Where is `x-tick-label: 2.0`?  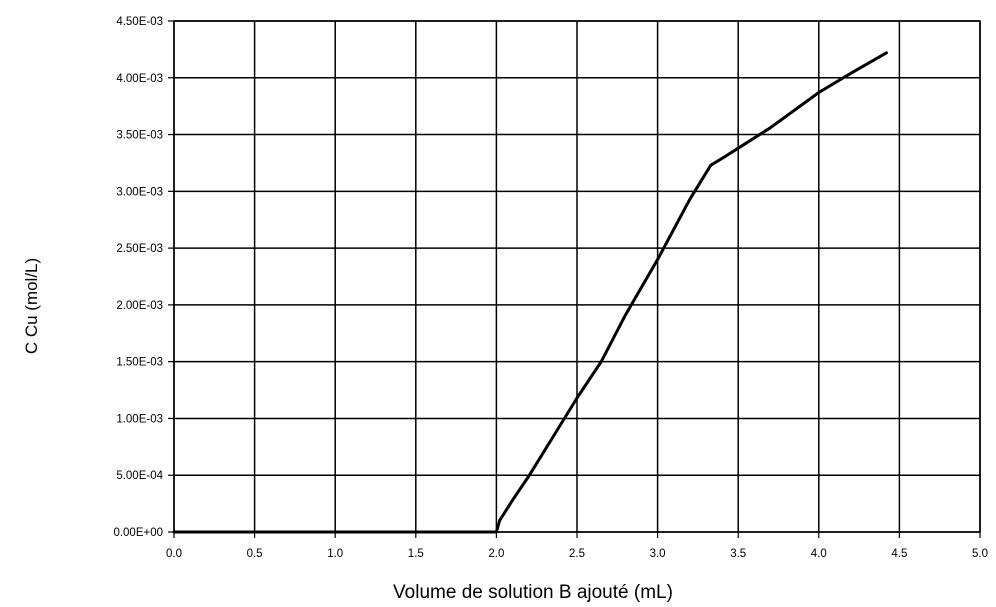
x-tick-label: 2.0 is located at coordinates (496, 554).